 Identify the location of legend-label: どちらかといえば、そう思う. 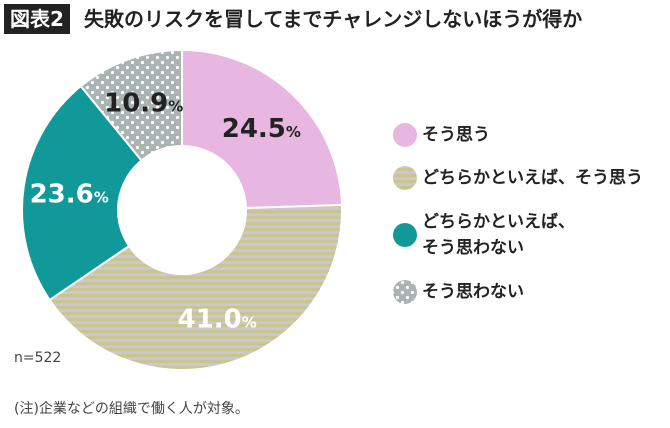
(532, 178).